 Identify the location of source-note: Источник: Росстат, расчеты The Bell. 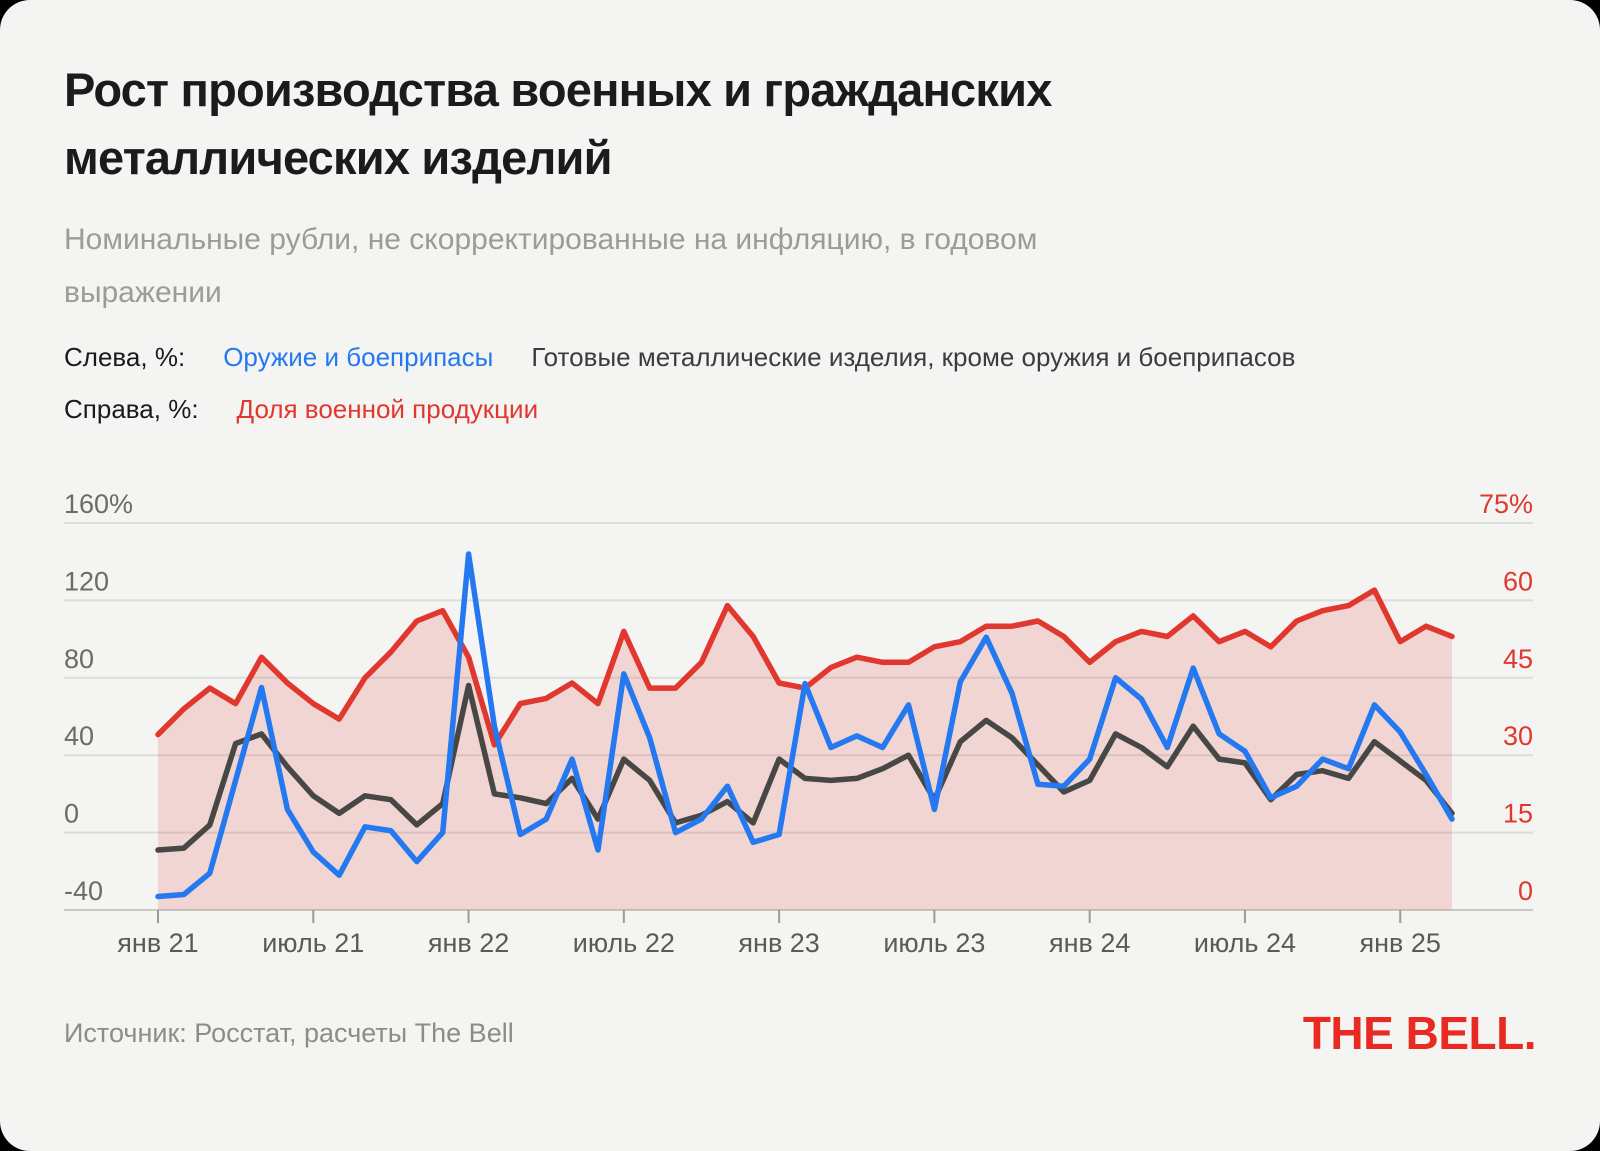
(289, 1033).